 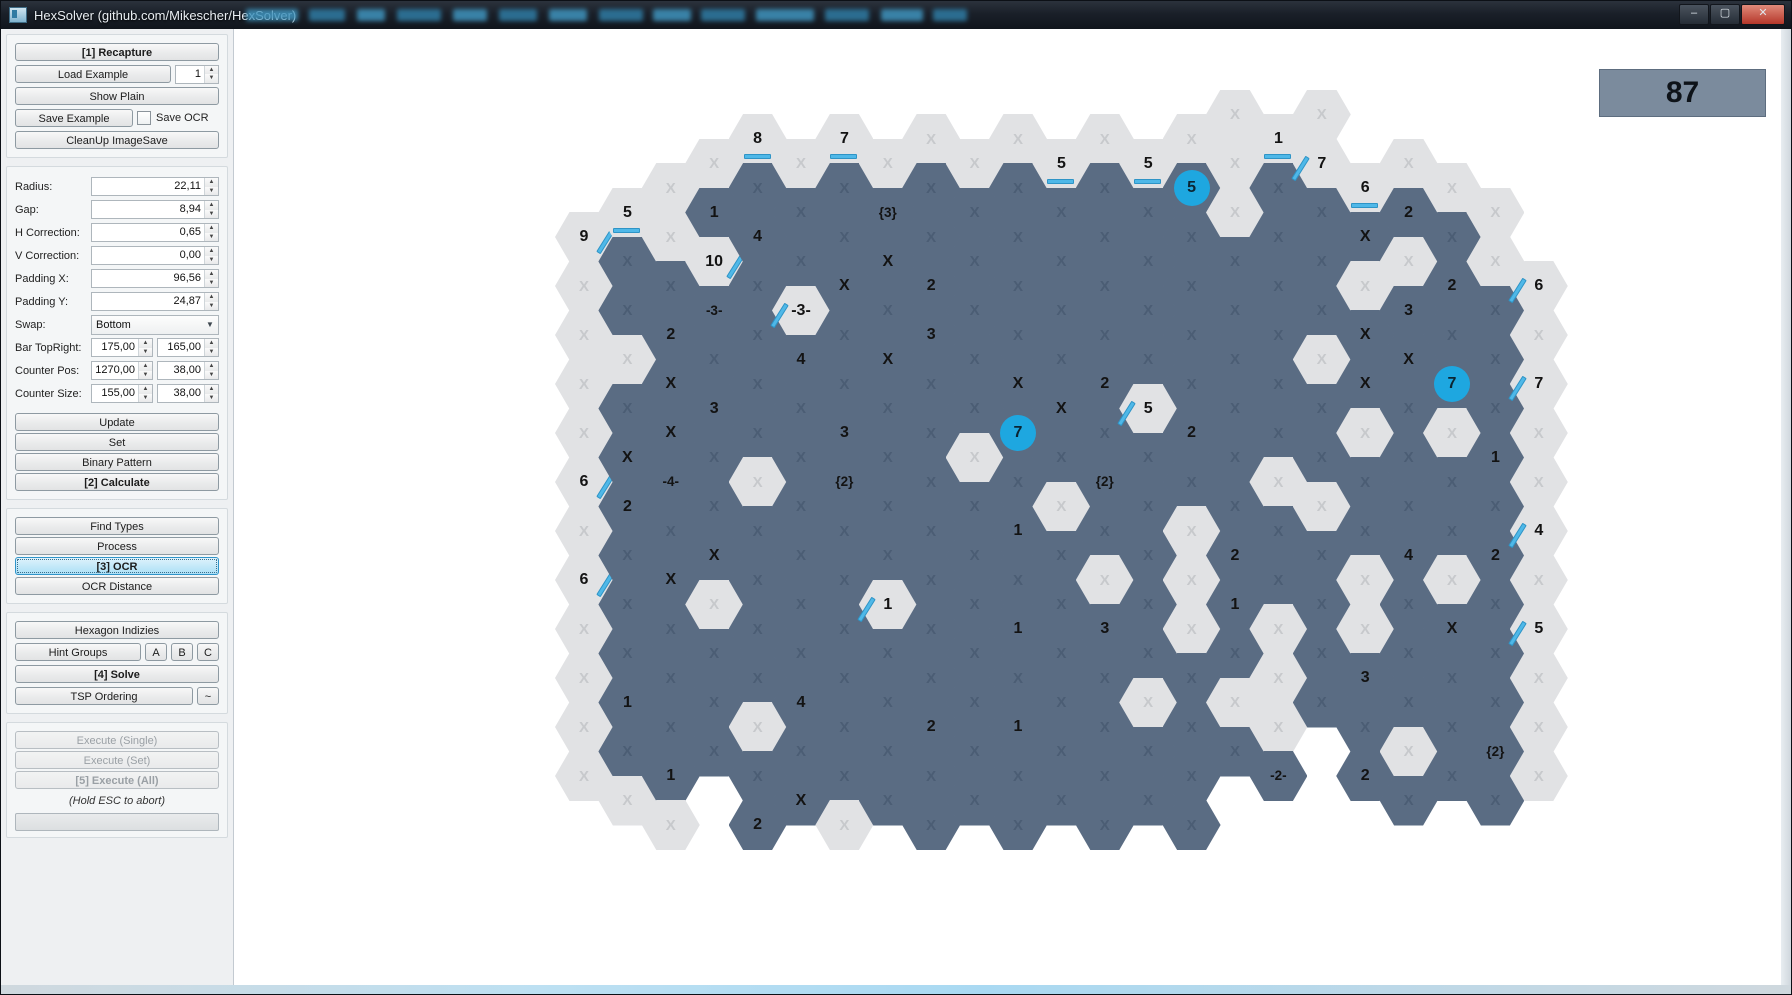 What do you see at coordinates (117, 760) in the screenshot?
I see `execute-set-button: Execute (Set)` at bounding box center [117, 760].